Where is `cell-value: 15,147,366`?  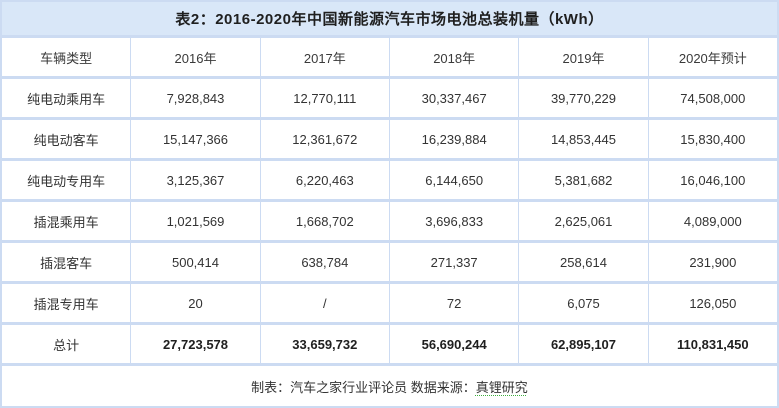 cell-value: 15,147,366 is located at coordinates (195, 139).